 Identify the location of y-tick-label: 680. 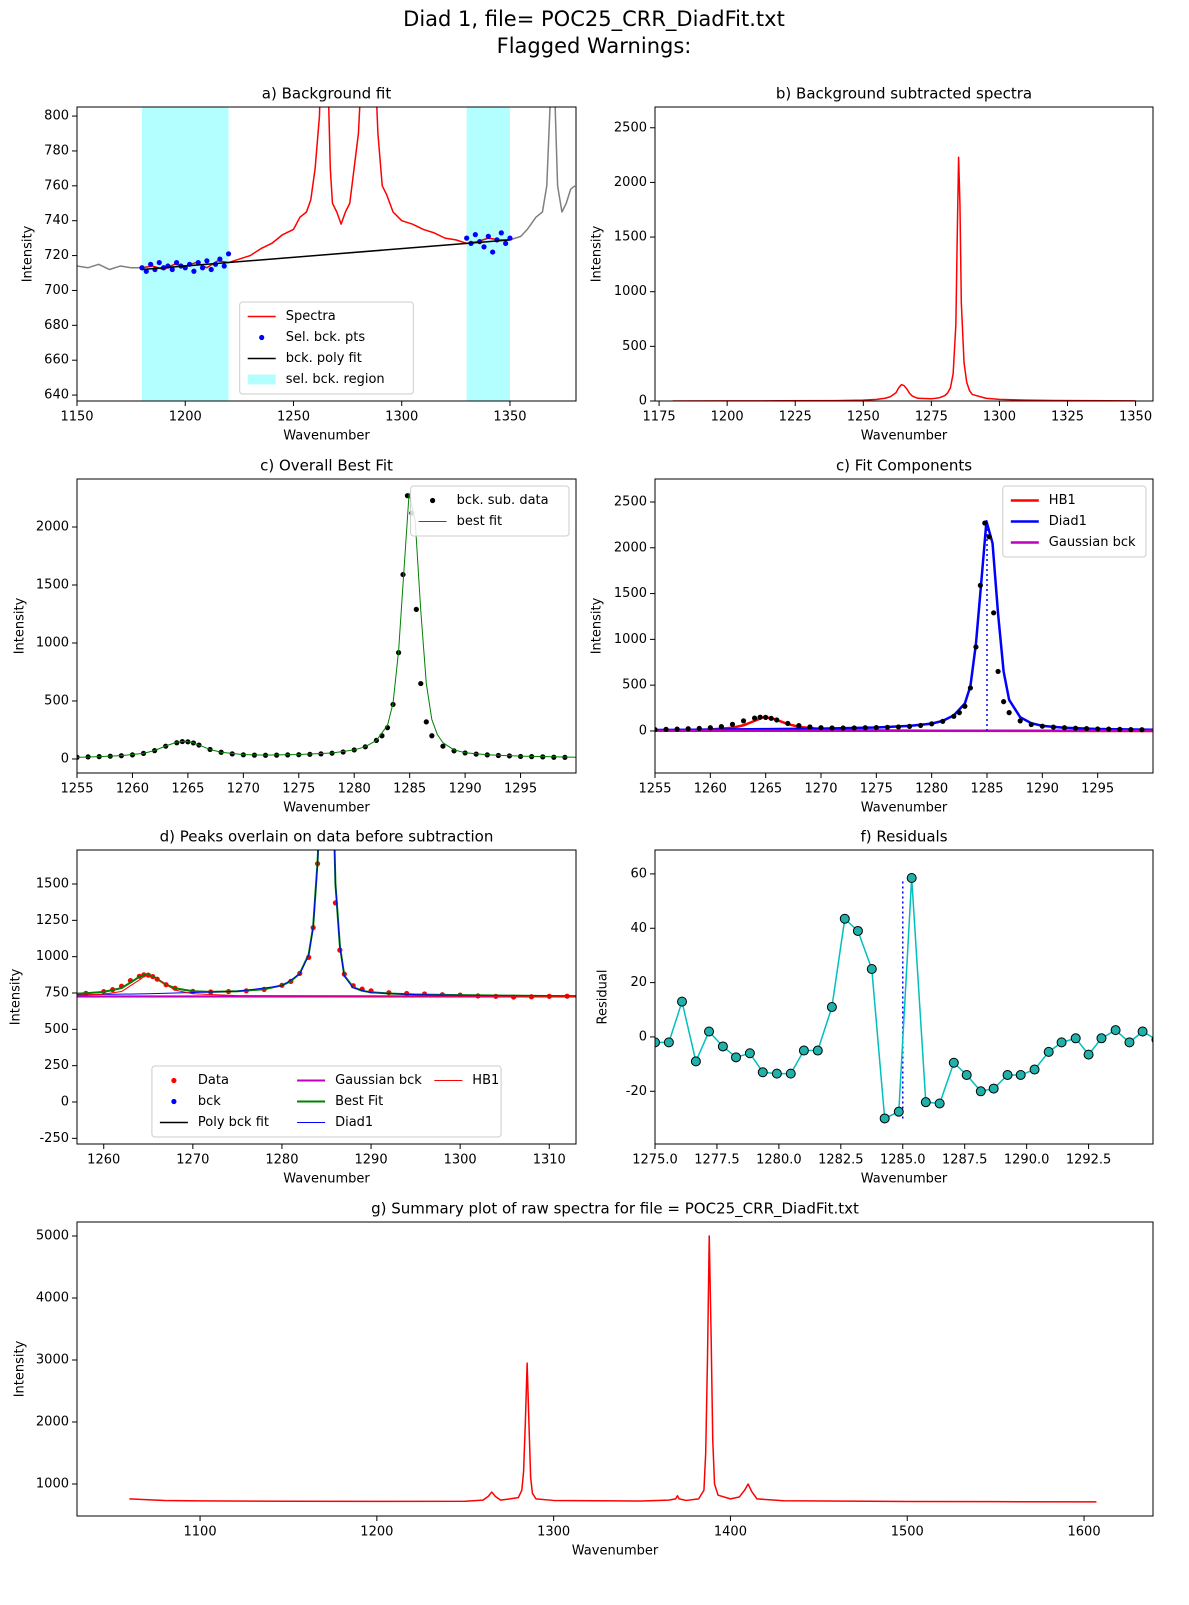
(56, 325).